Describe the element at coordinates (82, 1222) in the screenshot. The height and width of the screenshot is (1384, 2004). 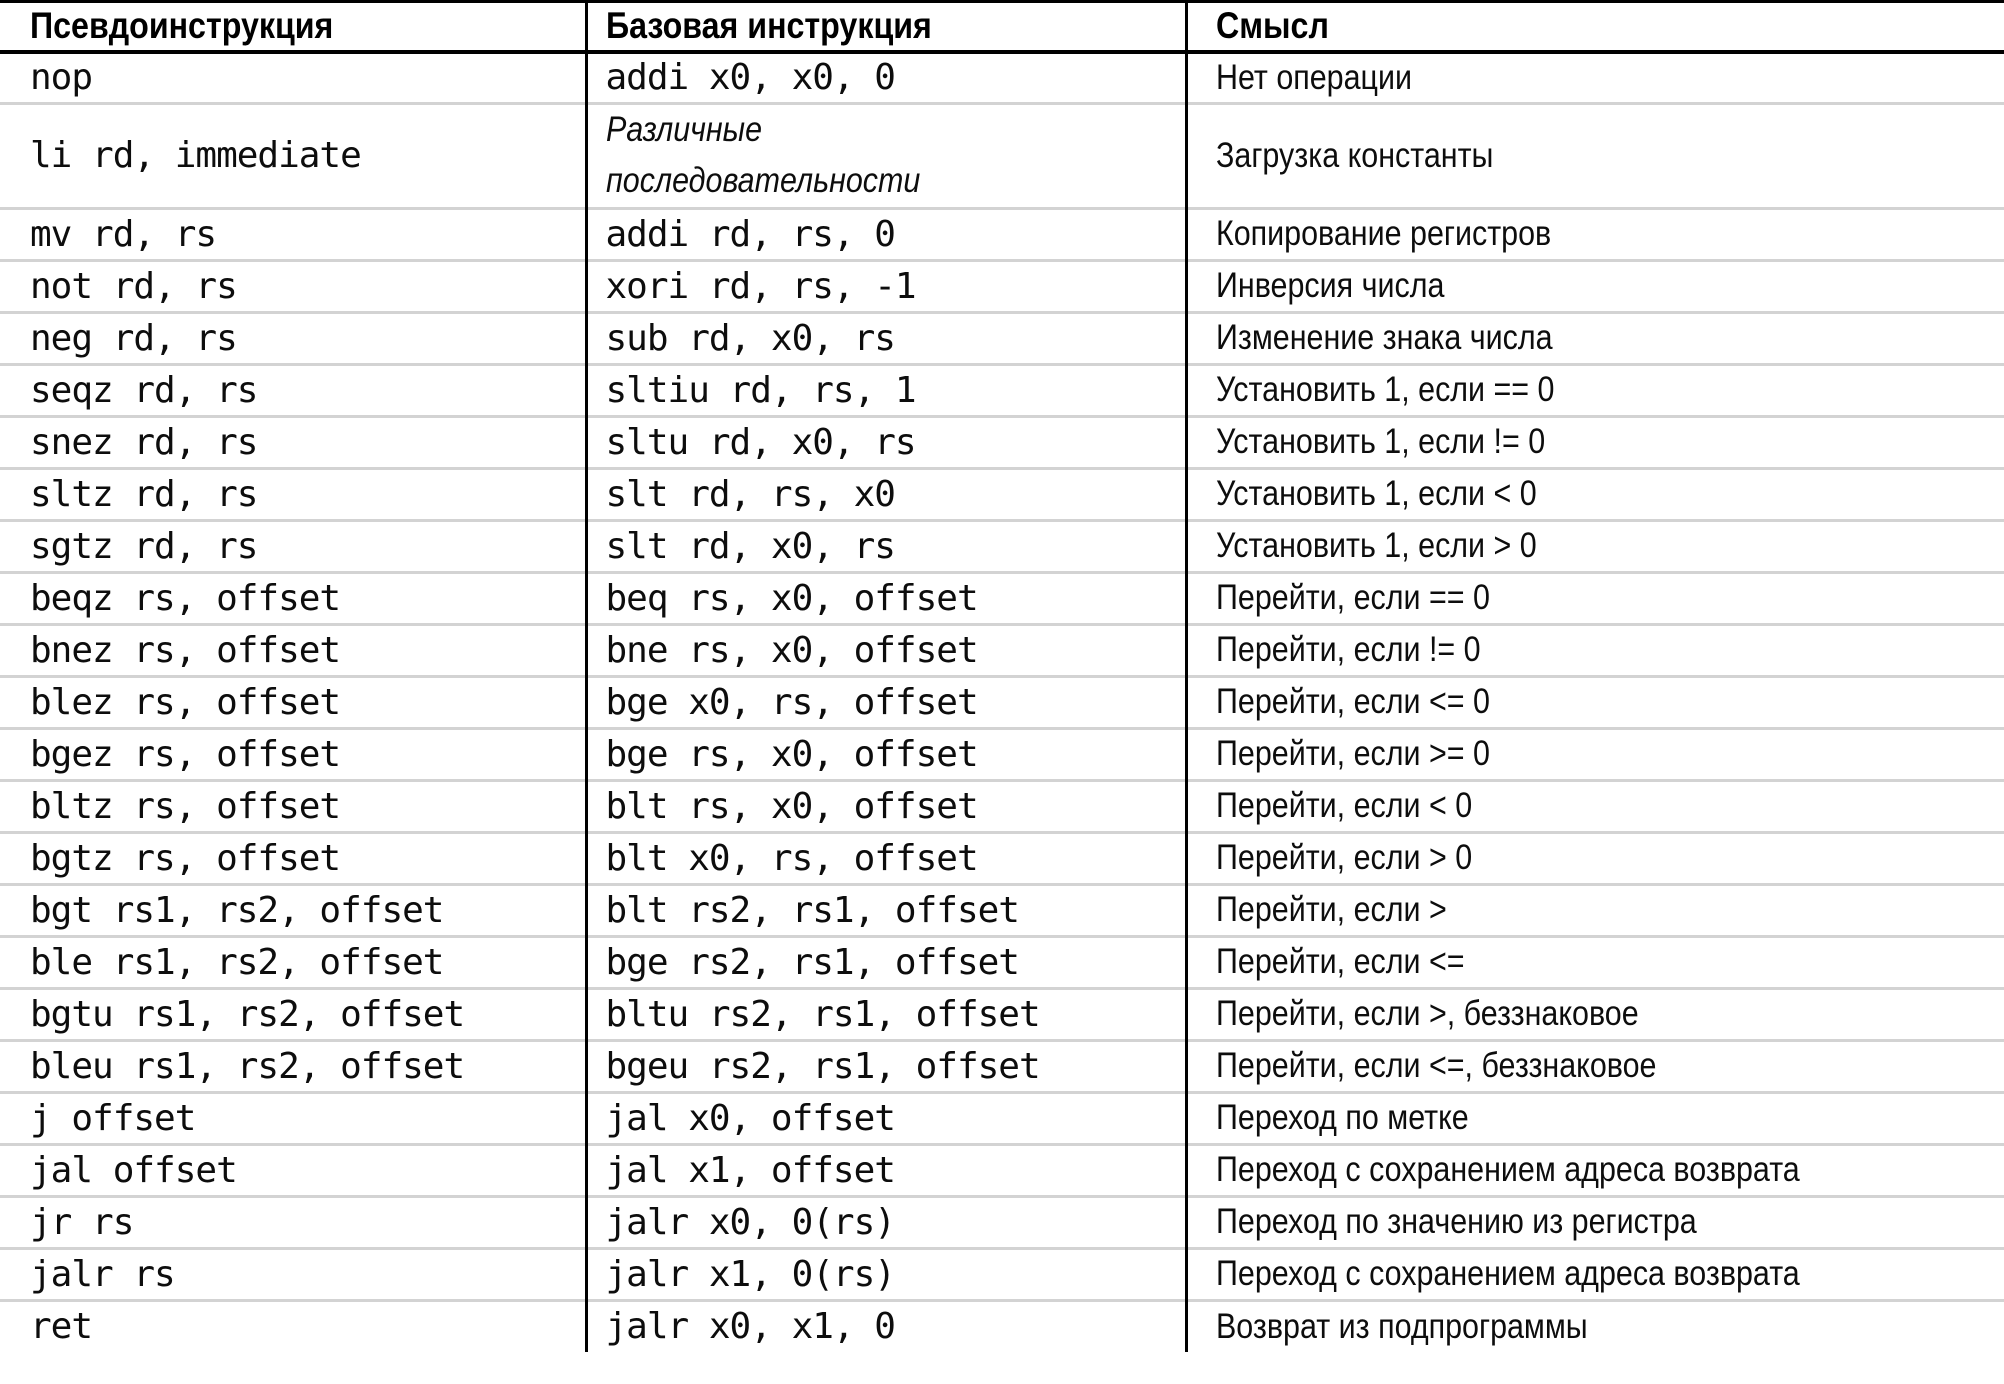
I see `pseudo-cell: jr rs` at that location.